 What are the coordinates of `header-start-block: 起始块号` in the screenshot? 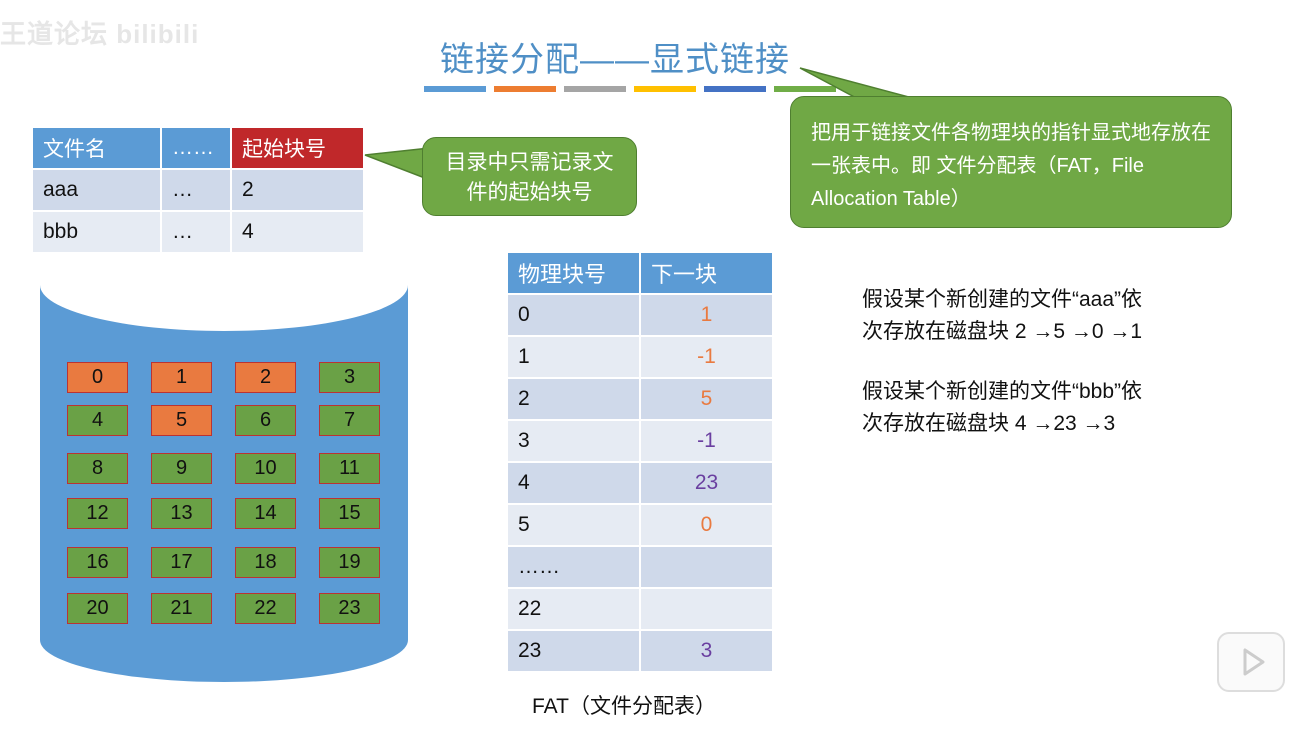 It's located at (297, 148).